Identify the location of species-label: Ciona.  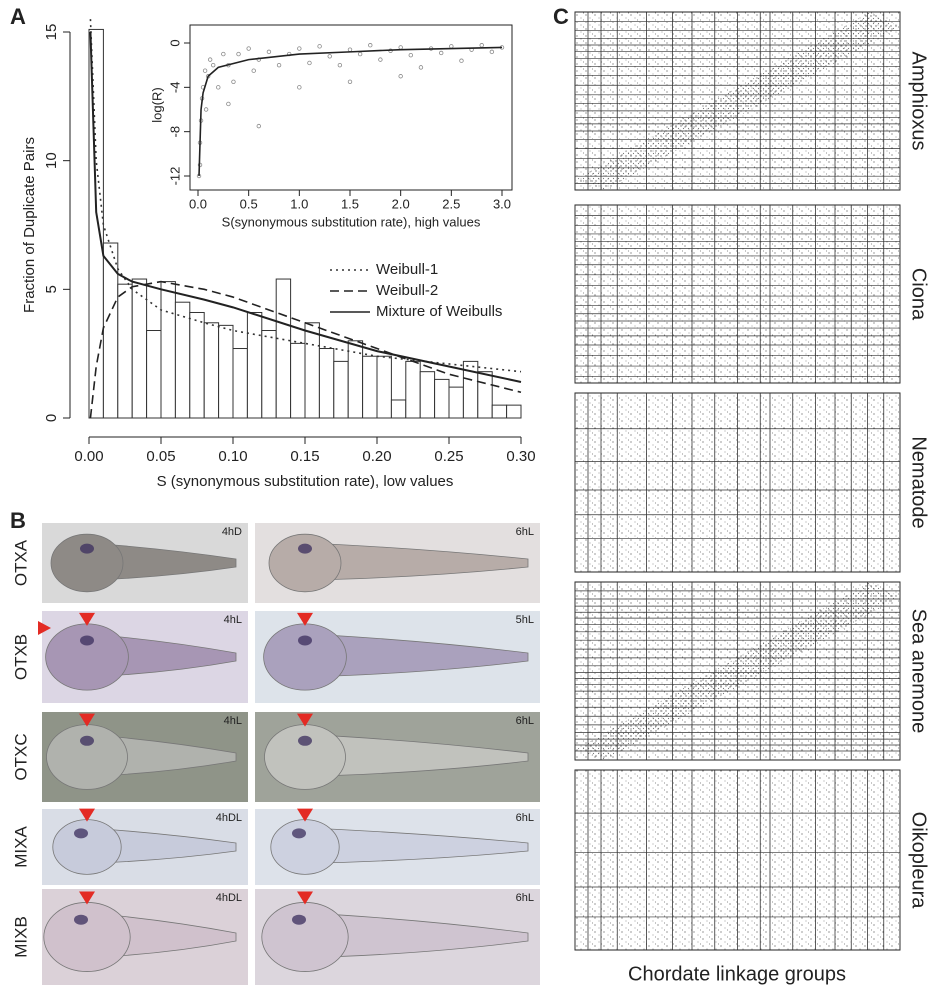
(919, 294).